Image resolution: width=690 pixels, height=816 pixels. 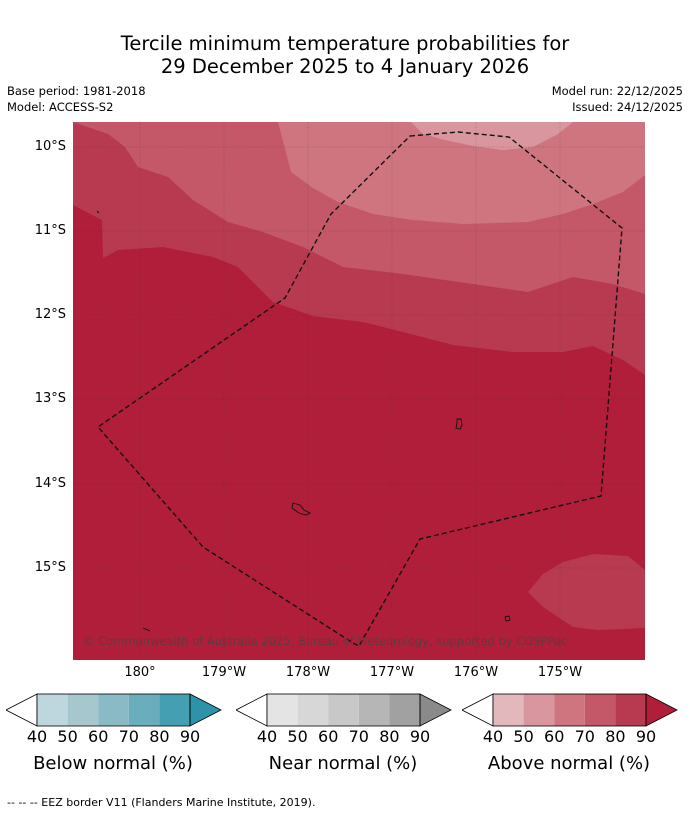 I want to click on lon-label: 180°, so click(x=140, y=672).